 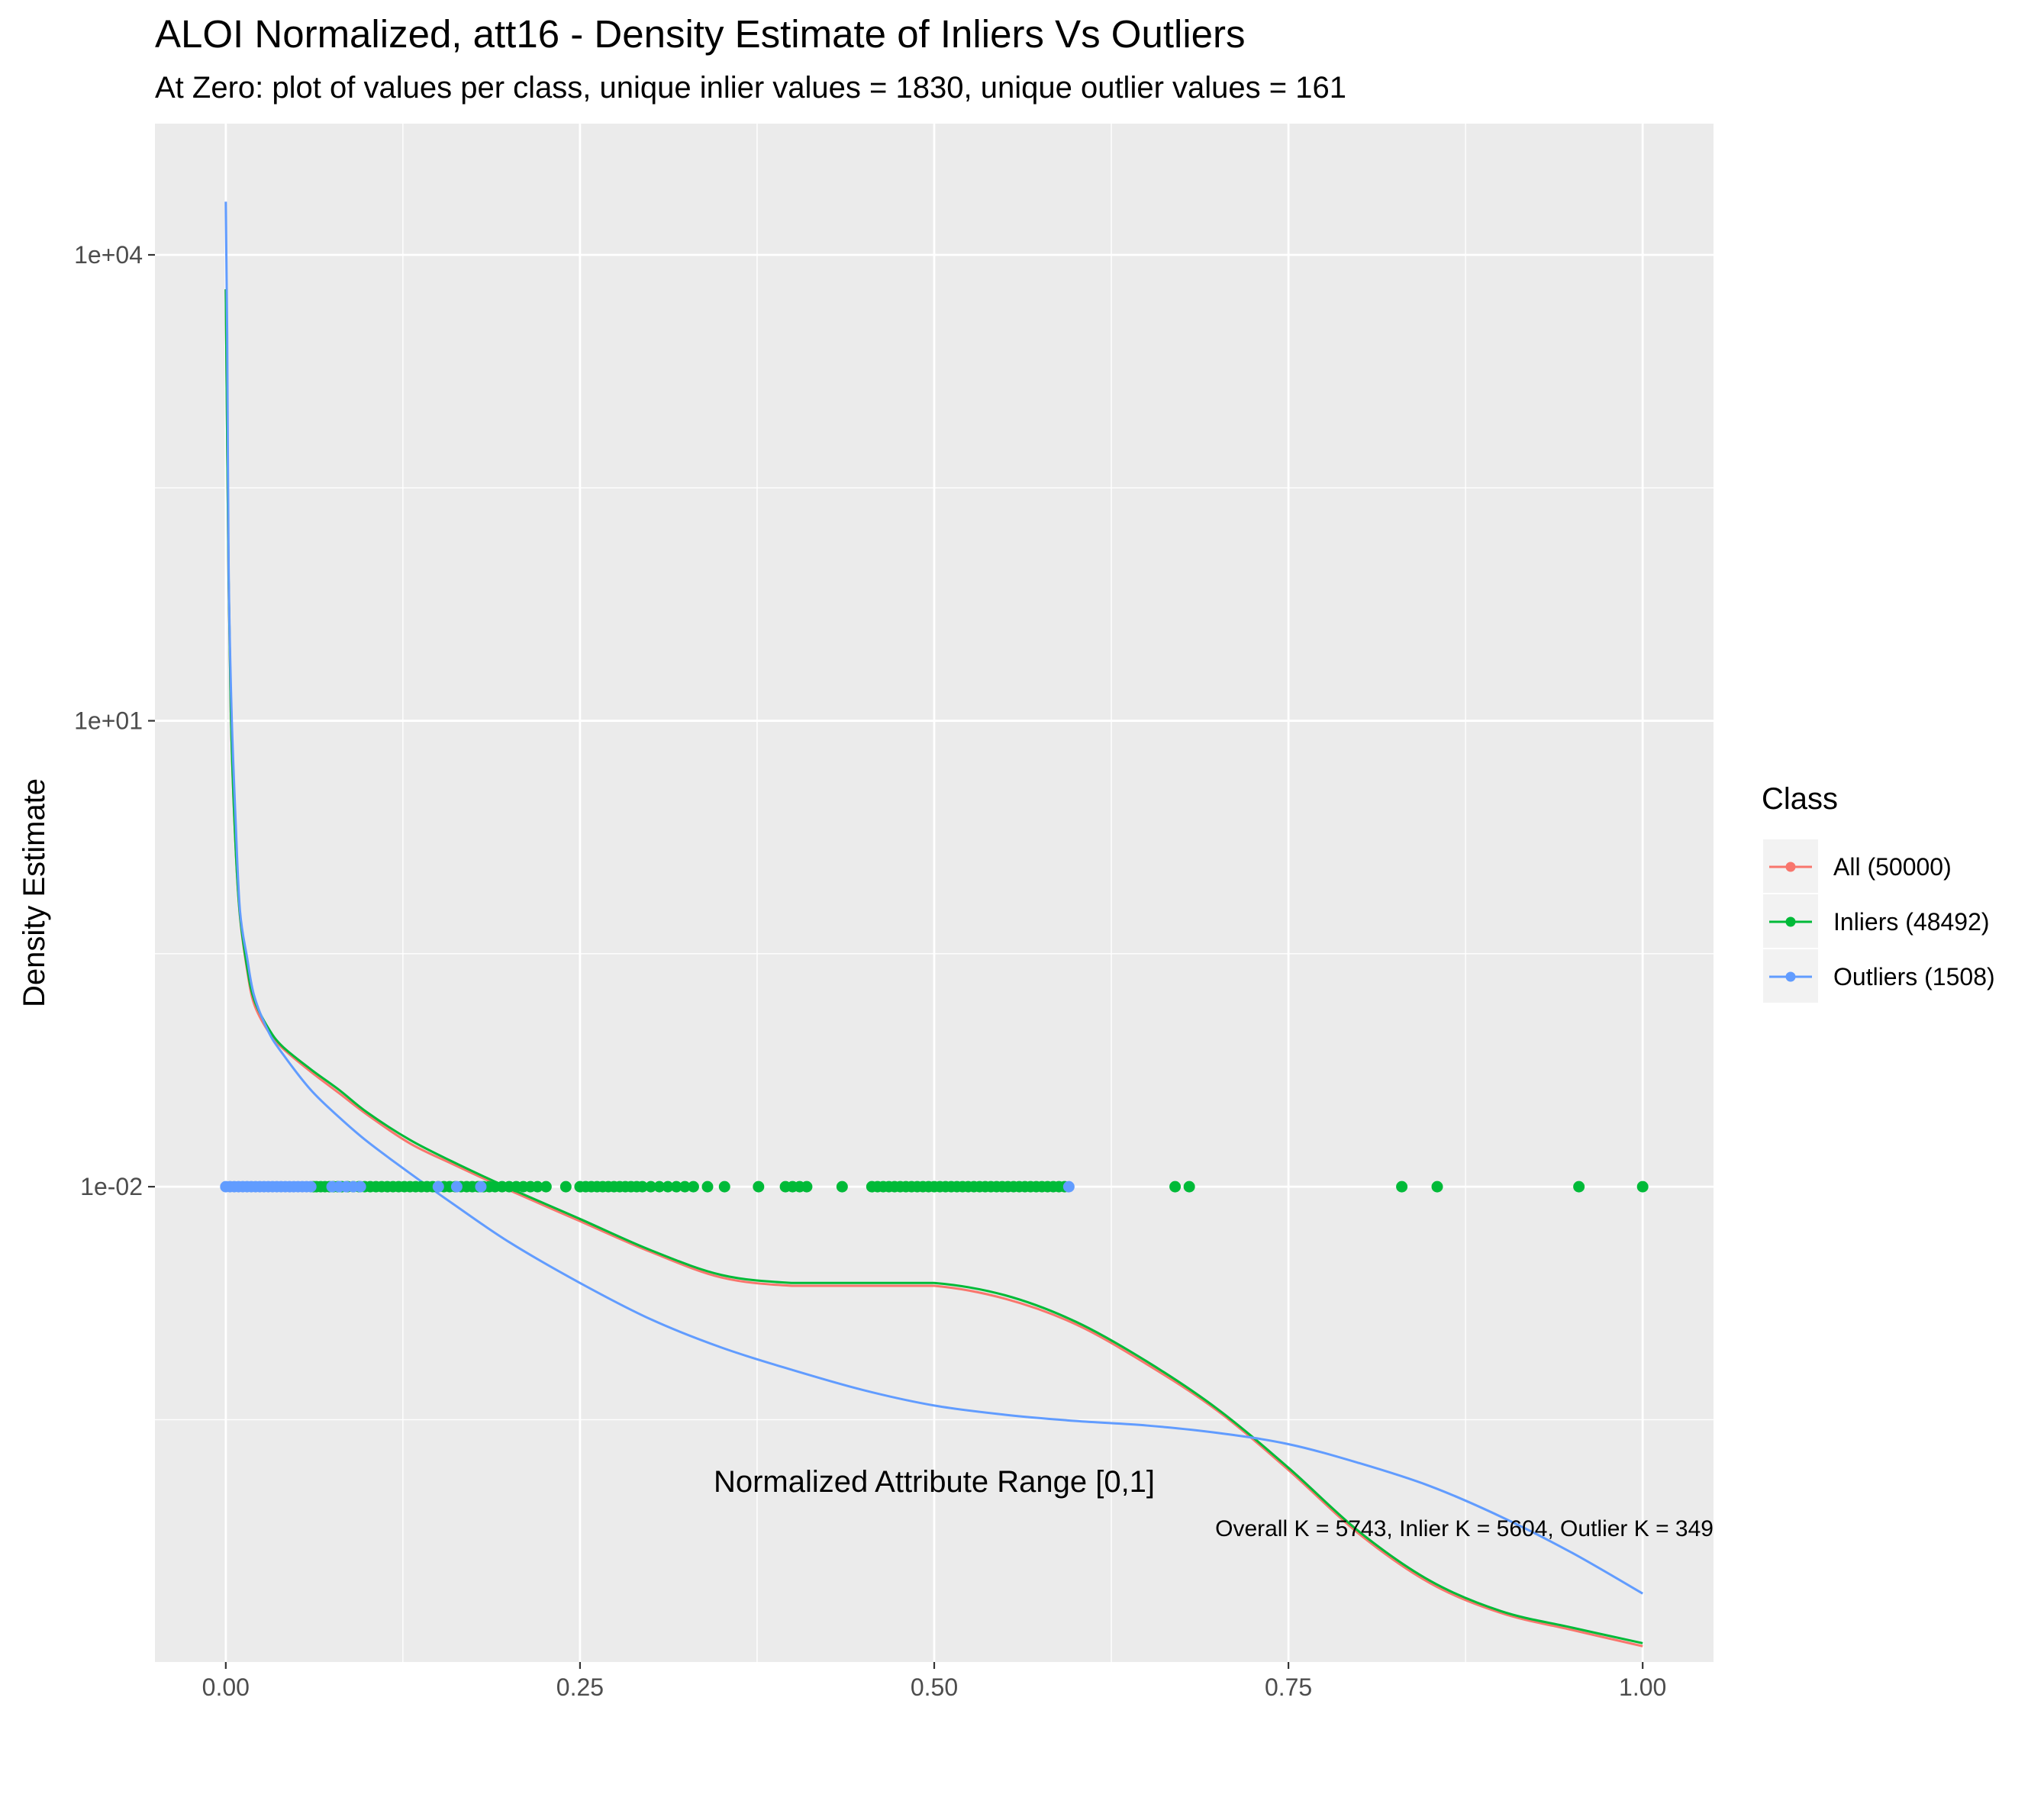 What do you see at coordinates (934, 1187) in the screenshot?
I see `value-points` at bounding box center [934, 1187].